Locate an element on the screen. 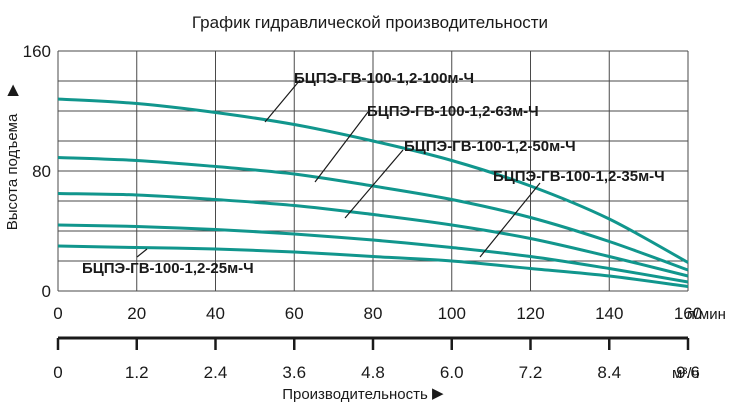 This screenshot has height=415, width=734. secondary-axis-tick-label: 7.2 is located at coordinates (531, 372).